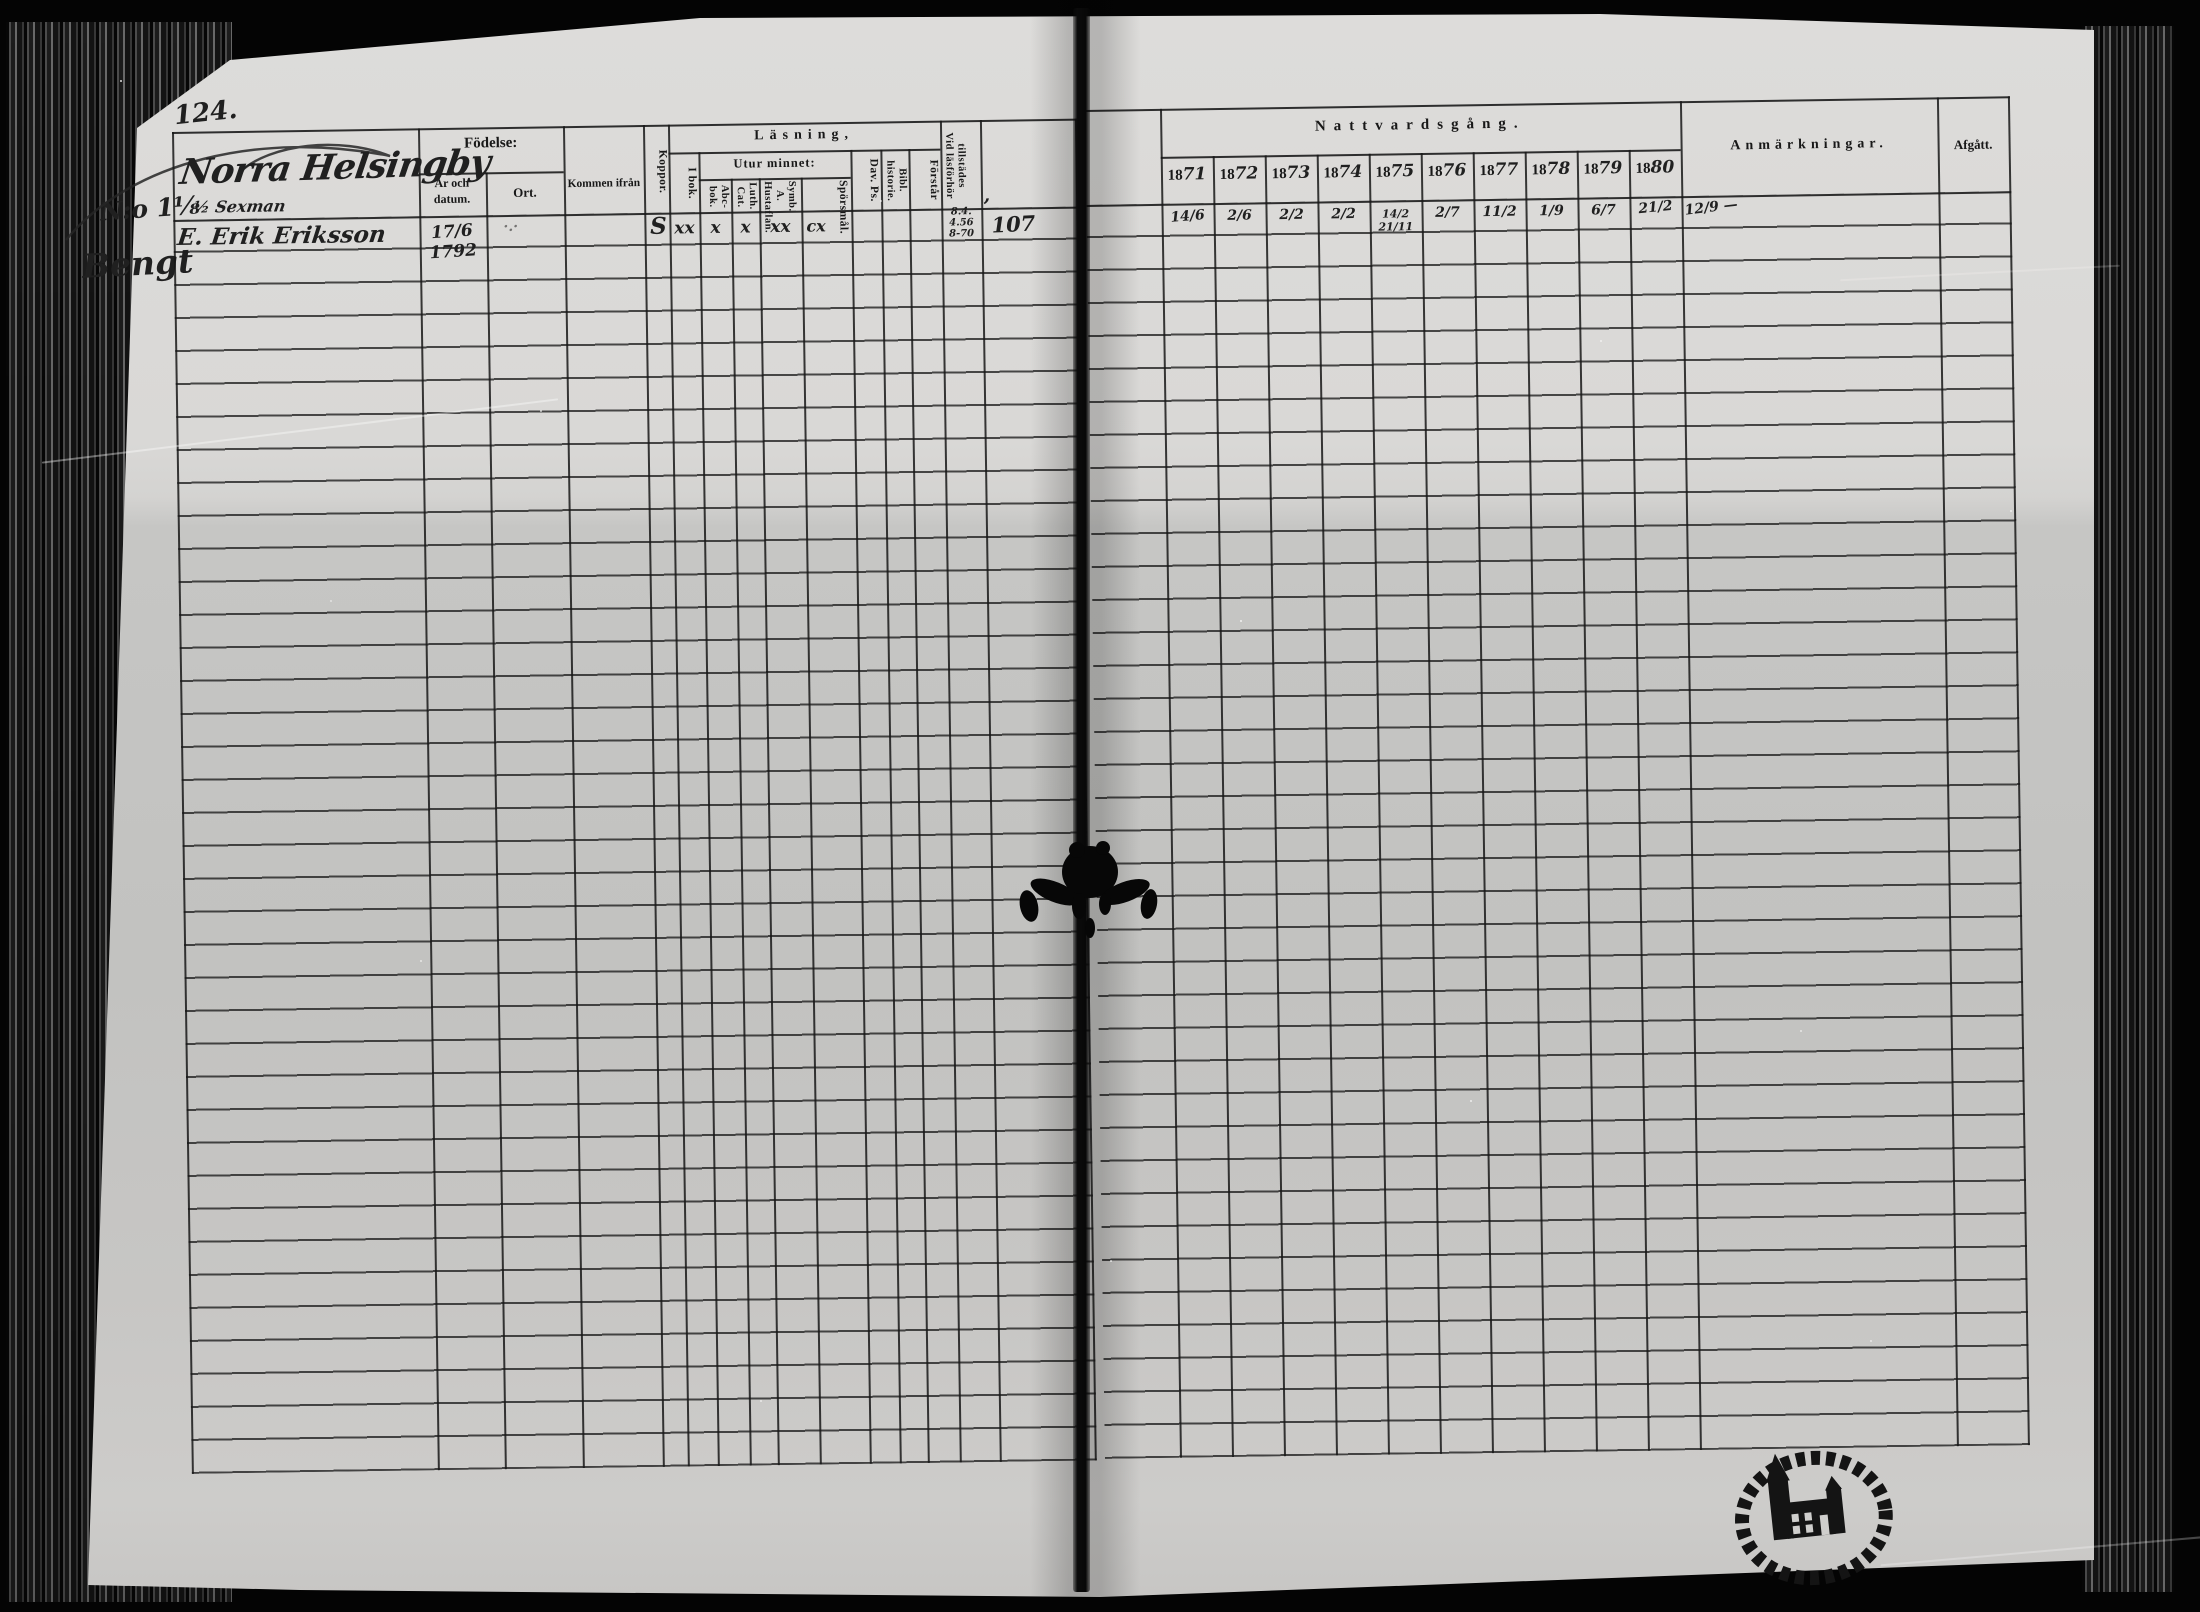 The image size is (2200, 1612). I want to click on year-column-header: 1880, so click(1655, 167).